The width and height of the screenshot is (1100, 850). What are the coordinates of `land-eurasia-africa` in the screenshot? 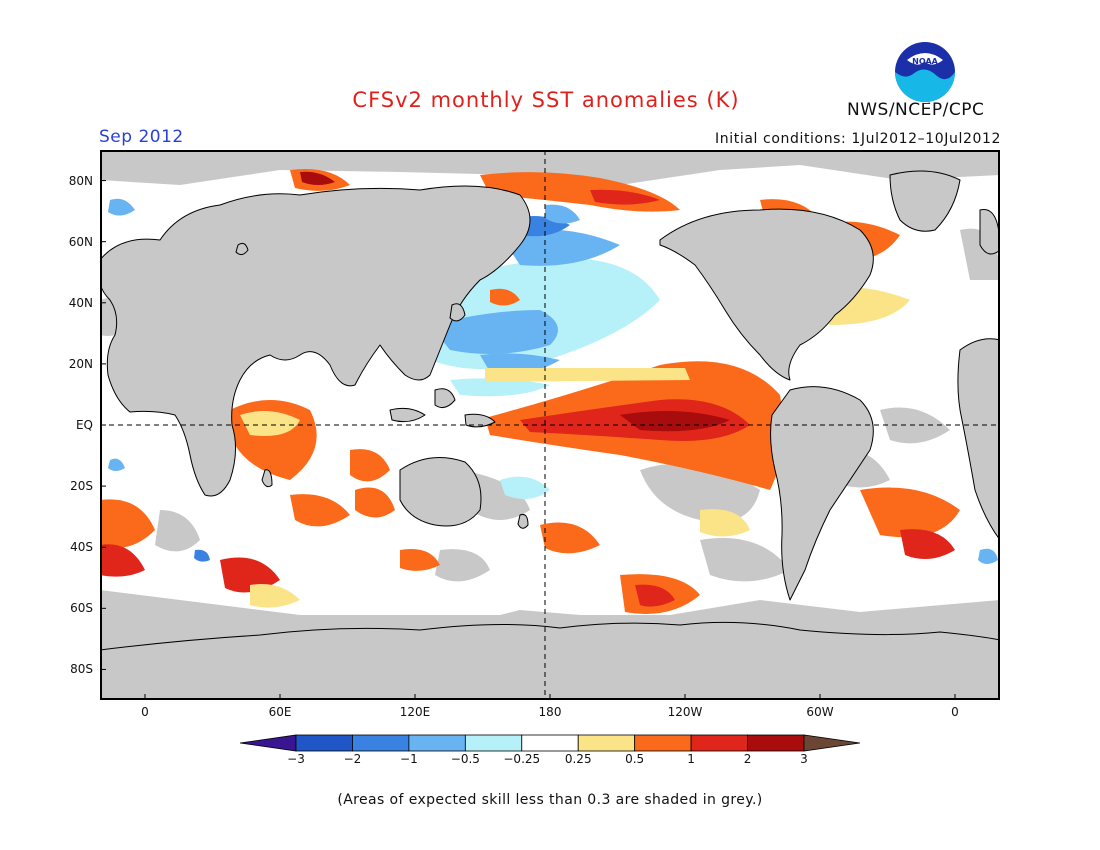 It's located at (315, 341).